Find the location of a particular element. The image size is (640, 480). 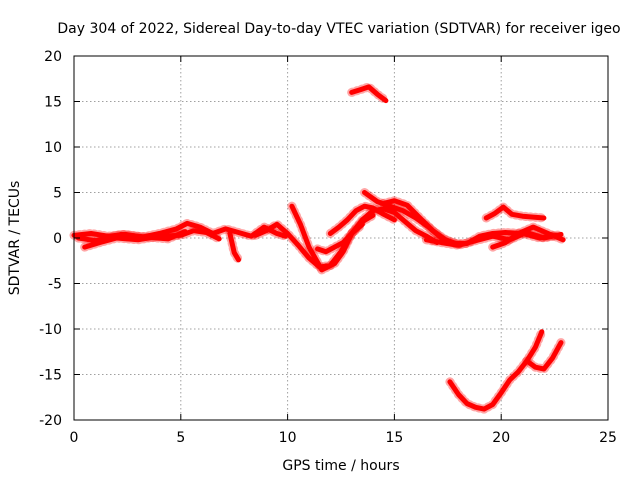

y-tick-label: -20 is located at coordinates (50, 421).